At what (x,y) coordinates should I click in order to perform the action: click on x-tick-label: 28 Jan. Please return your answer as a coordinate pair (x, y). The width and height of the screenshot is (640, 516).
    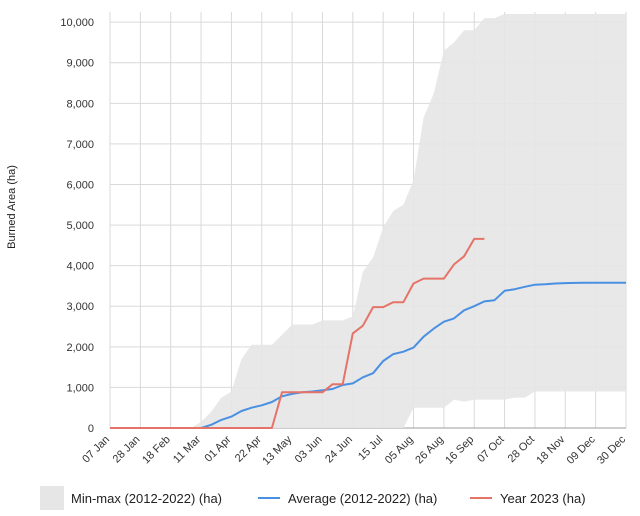
    Looking at the image, I should click on (127, 450).